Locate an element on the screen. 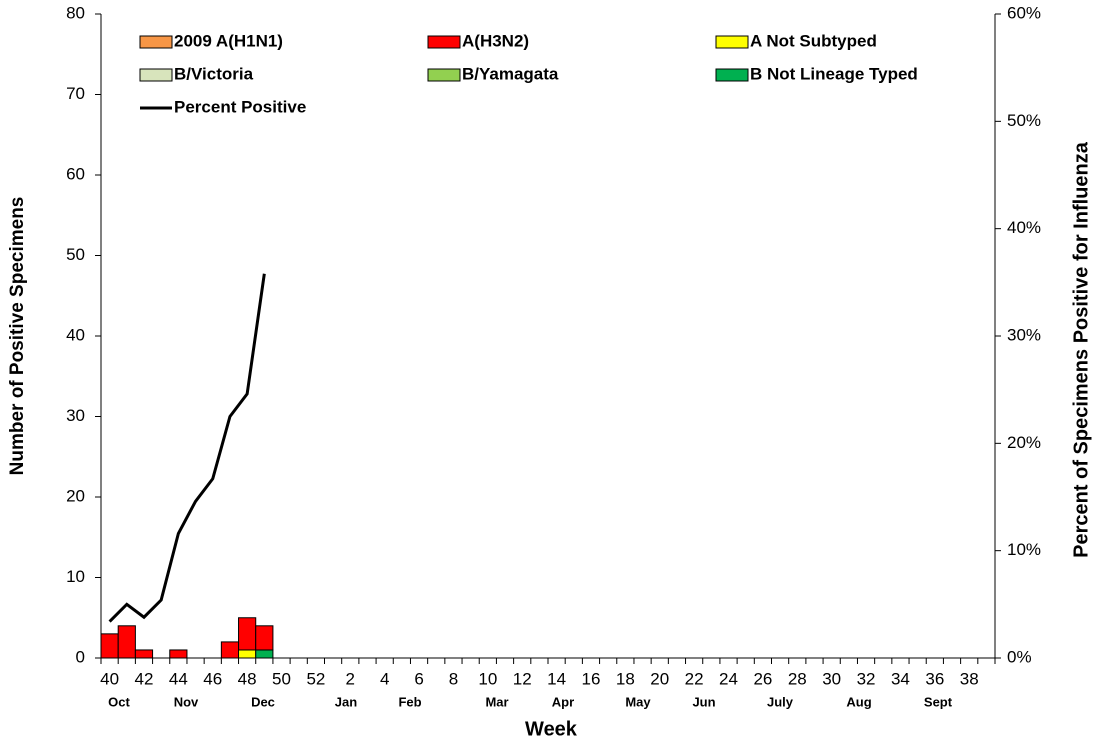  x-tick-label: 24 is located at coordinates (728, 678).